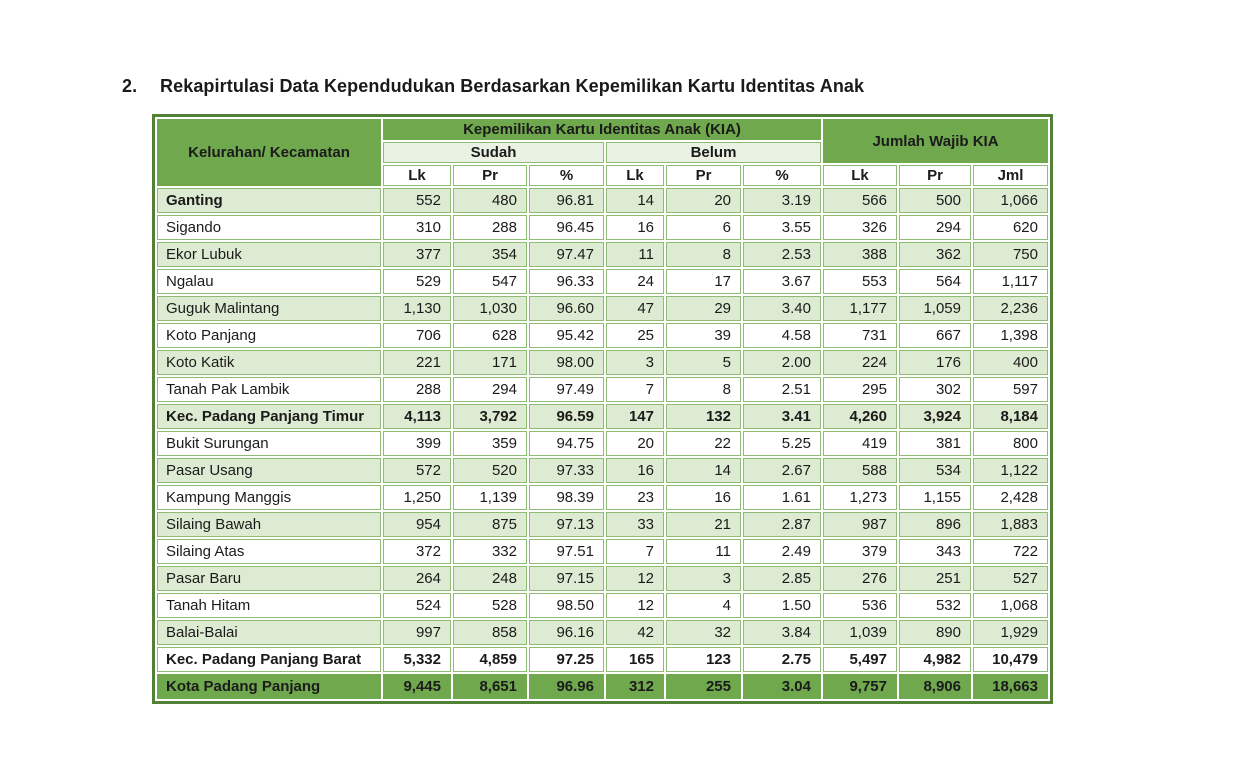 Image resolution: width=1239 pixels, height=763 pixels. What do you see at coordinates (269, 659) in the screenshot?
I see `row-label: Kec. Padang Panjang Barat` at bounding box center [269, 659].